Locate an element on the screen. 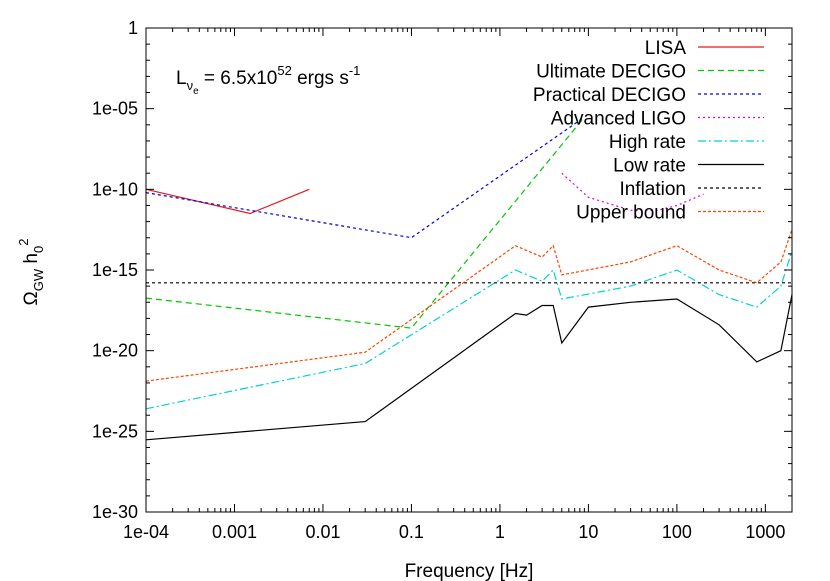 This screenshot has width=830, height=581. series-lisa is located at coordinates (227, 201).